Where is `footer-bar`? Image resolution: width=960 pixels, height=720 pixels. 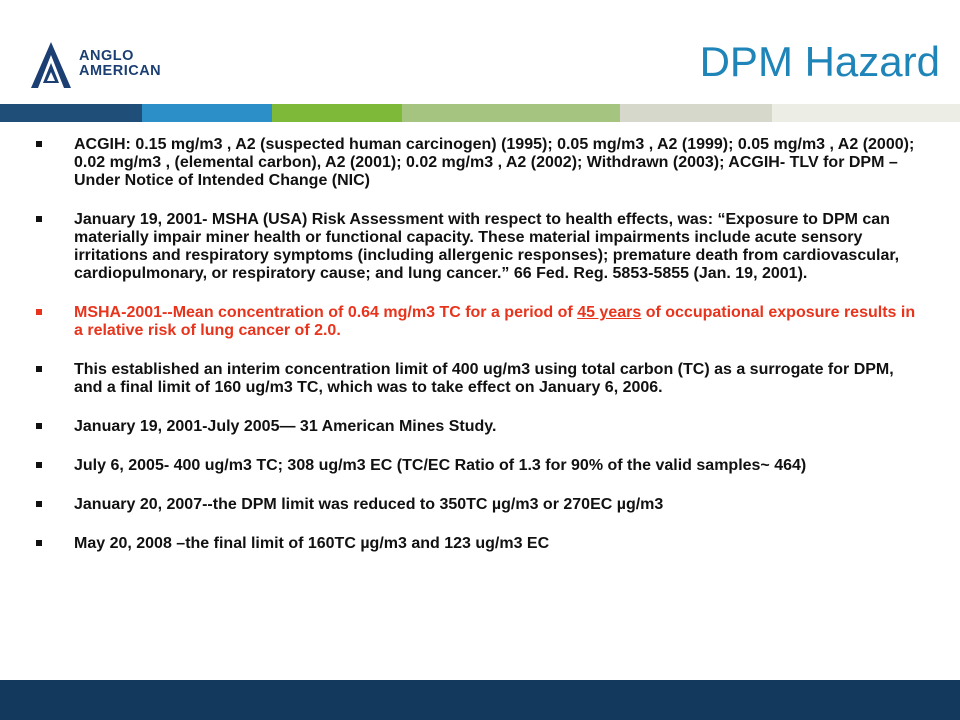 footer-bar is located at coordinates (480, 700).